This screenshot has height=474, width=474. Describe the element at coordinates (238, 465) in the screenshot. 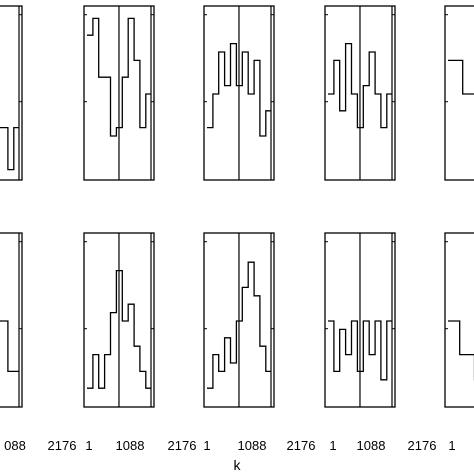

I see `x-axis-title: k` at that location.